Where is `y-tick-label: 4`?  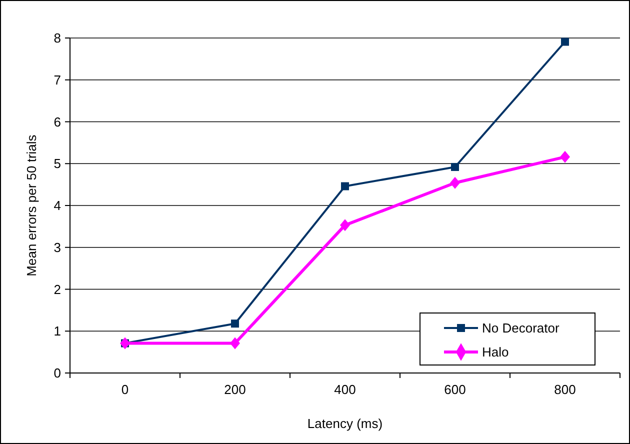 y-tick-label: 4 is located at coordinates (57, 206).